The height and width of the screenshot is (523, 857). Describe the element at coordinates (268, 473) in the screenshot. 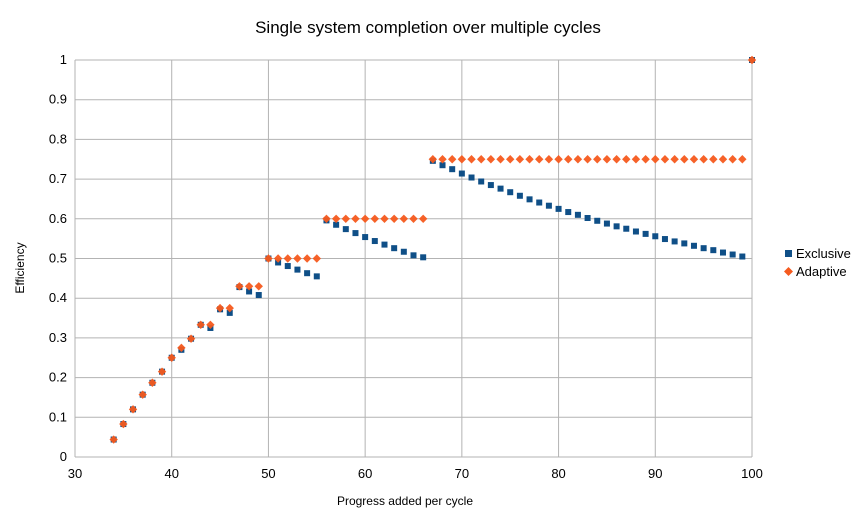

I see `x-tick-label: 50` at that location.